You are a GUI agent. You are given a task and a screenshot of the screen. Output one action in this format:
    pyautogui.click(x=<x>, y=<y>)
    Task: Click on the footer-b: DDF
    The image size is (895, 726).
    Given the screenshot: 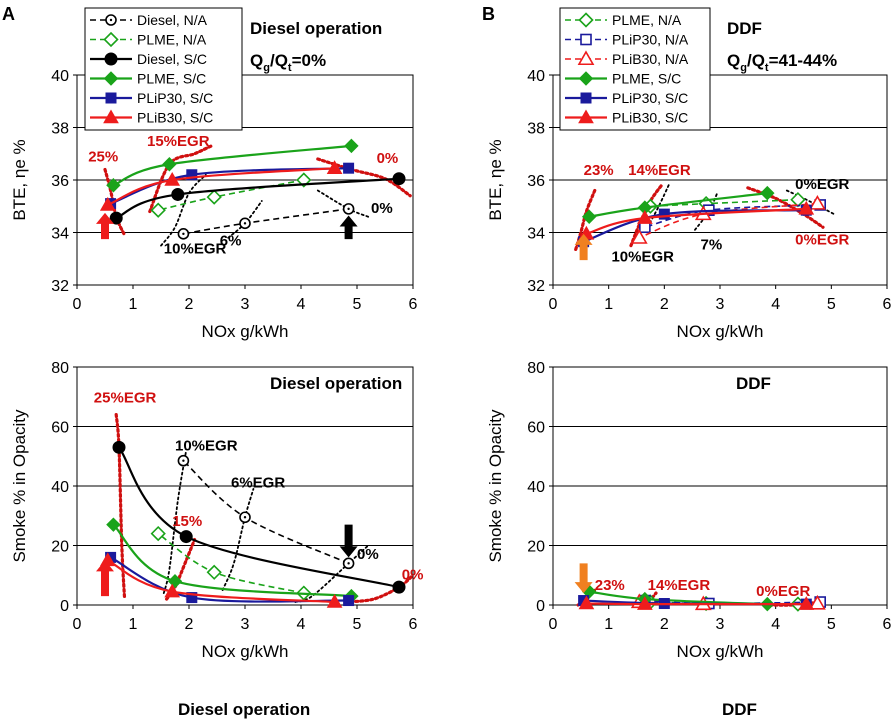 What is the action you would take?
    pyautogui.click(x=739, y=709)
    